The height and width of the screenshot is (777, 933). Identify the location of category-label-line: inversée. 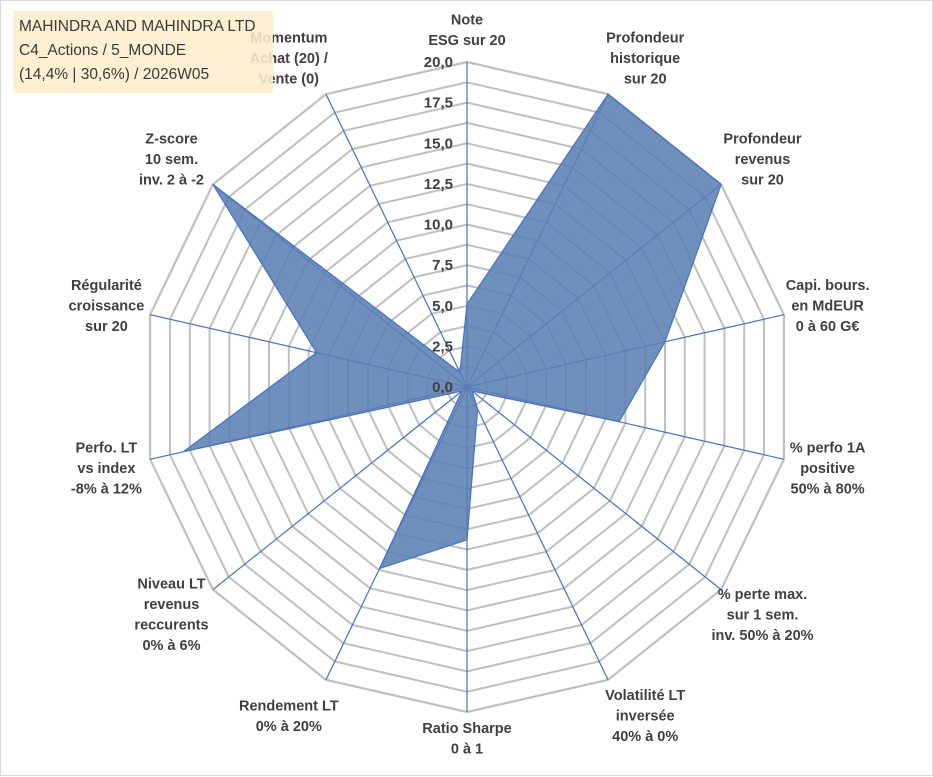
(645, 717).